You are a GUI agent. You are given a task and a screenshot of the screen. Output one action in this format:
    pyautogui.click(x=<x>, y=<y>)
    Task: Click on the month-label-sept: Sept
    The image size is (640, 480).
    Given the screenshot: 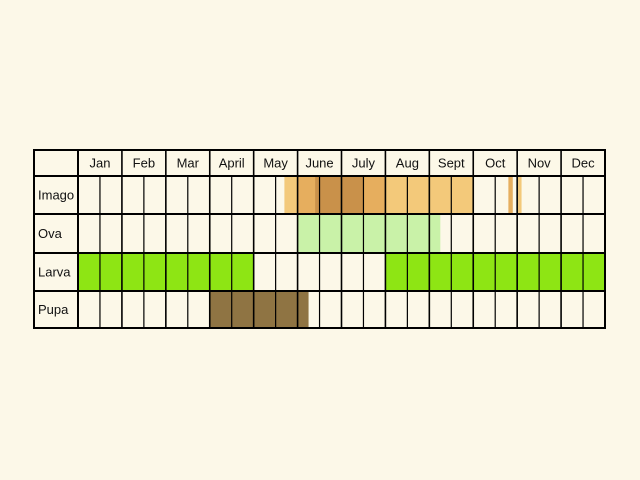 What is the action you would take?
    pyautogui.click(x=451, y=163)
    